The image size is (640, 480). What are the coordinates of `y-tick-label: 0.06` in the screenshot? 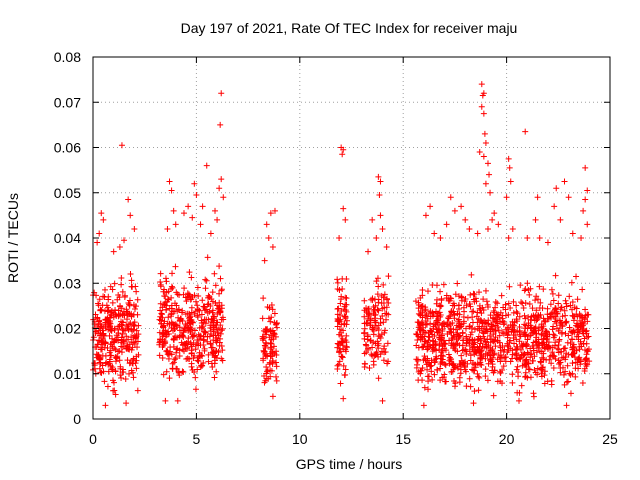 It's located at (67, 148).